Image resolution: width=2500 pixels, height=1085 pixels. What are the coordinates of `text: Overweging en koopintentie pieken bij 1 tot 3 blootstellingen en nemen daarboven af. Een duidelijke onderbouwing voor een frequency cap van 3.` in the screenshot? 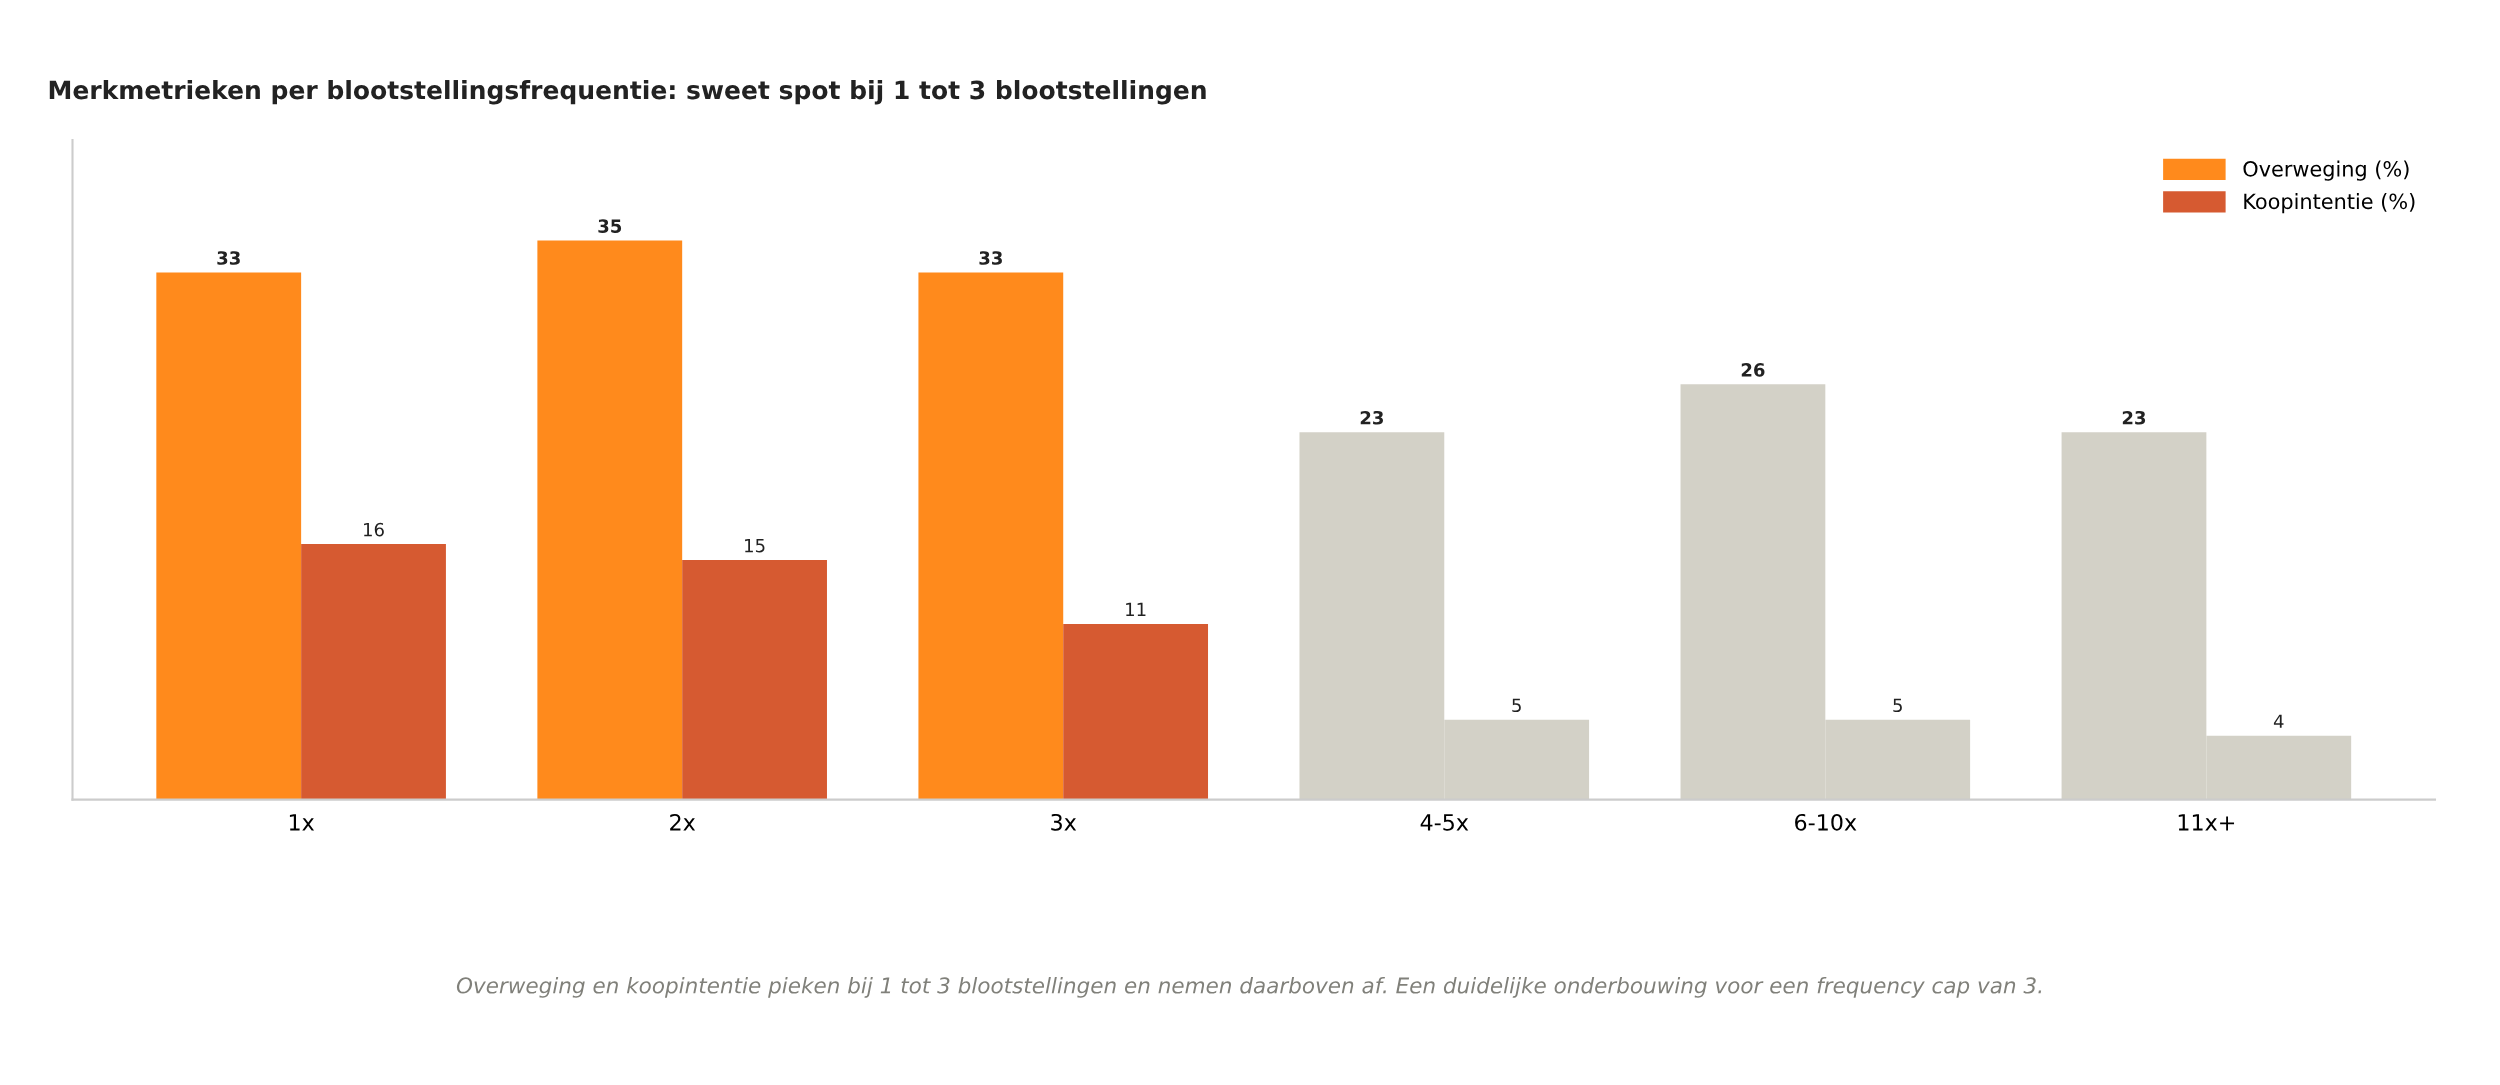 It's located at (1249, 987).